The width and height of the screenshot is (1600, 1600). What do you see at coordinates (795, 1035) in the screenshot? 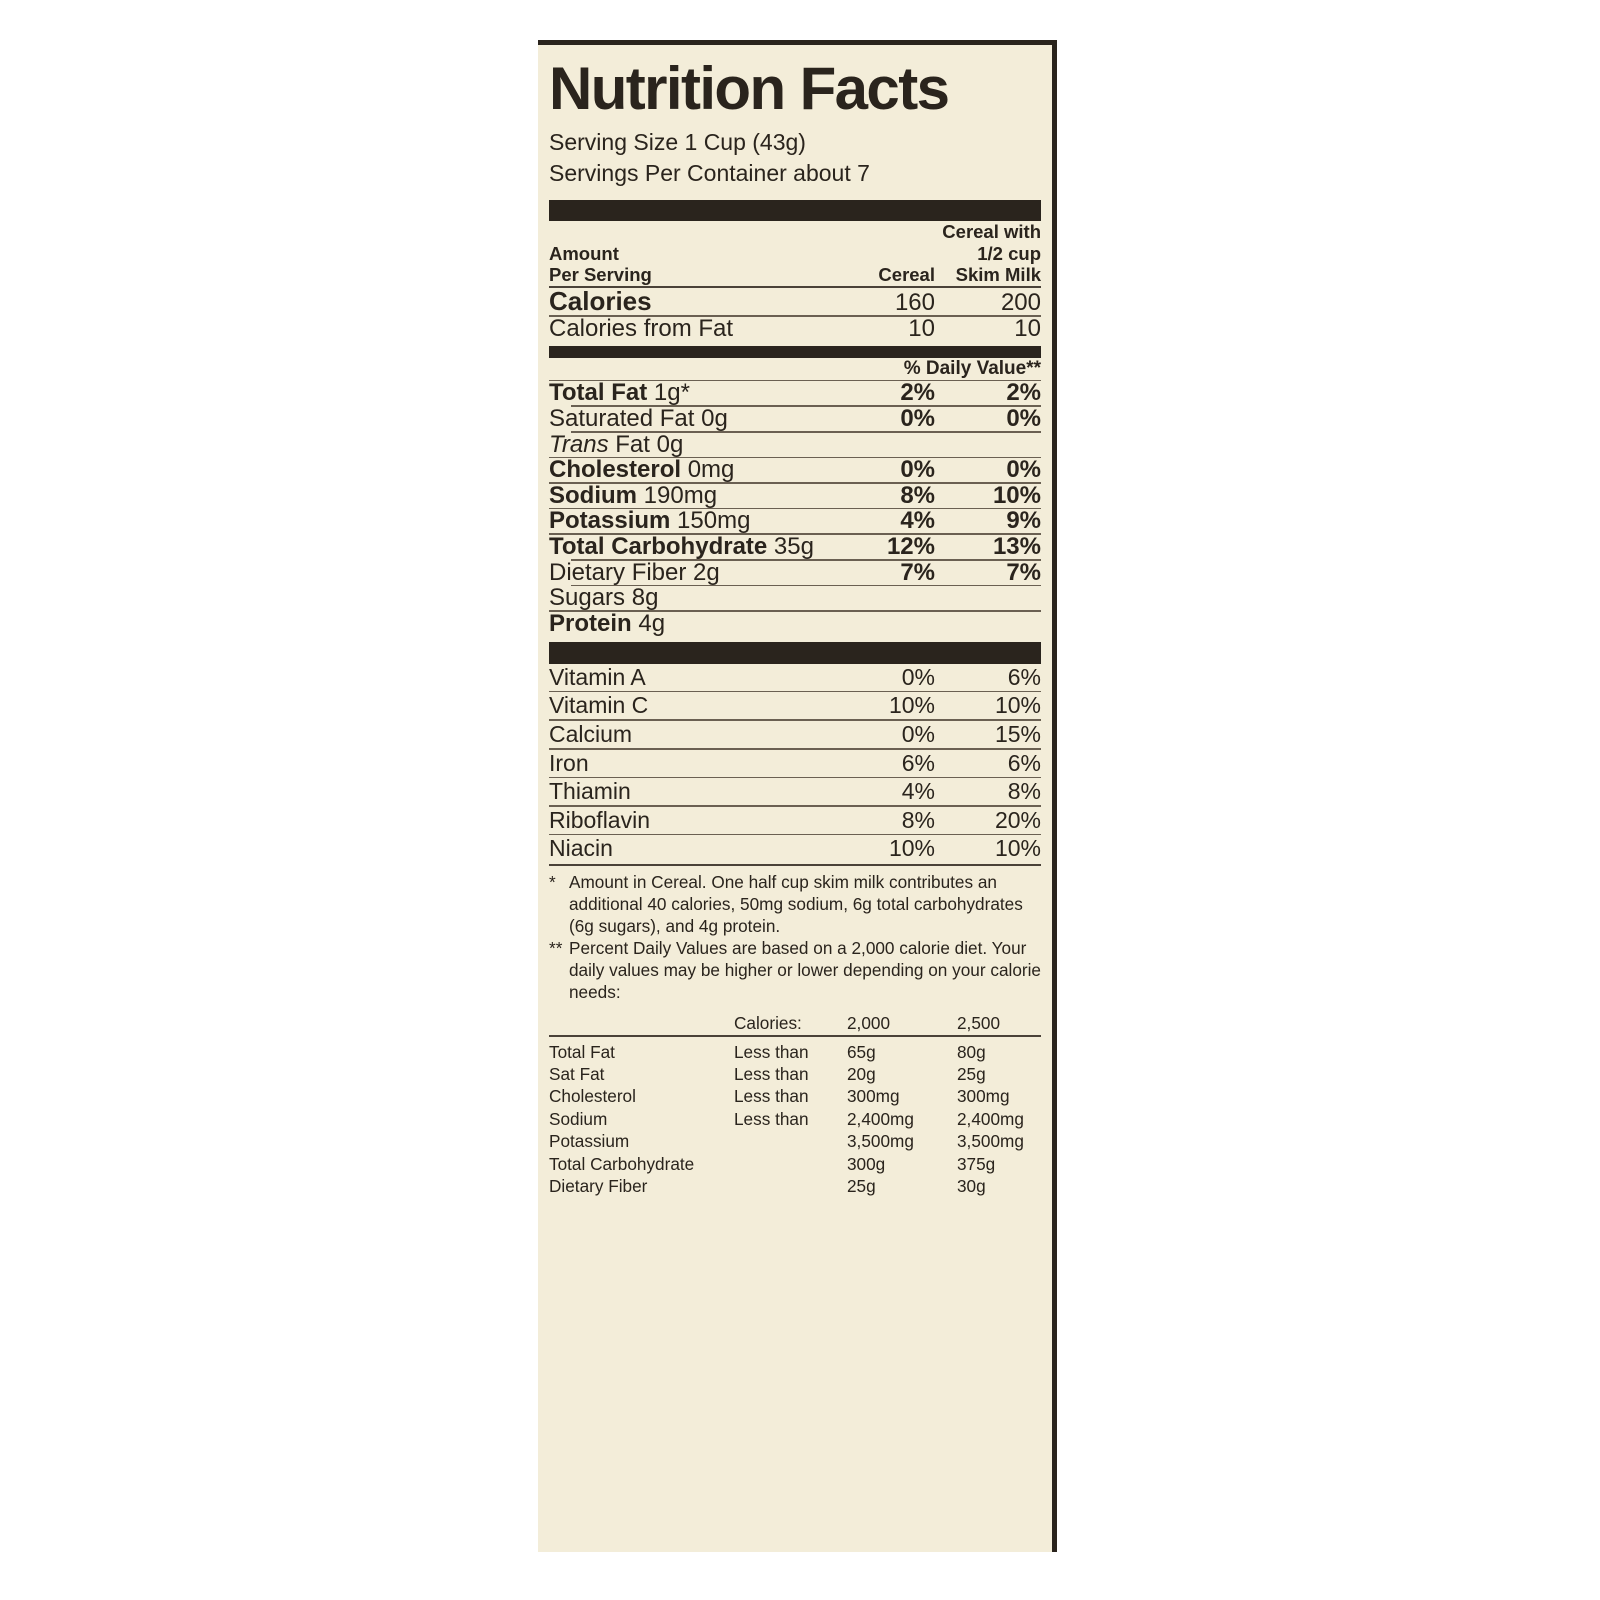
I see `divider-under-reference-header` at bounding box center [795, 1035].